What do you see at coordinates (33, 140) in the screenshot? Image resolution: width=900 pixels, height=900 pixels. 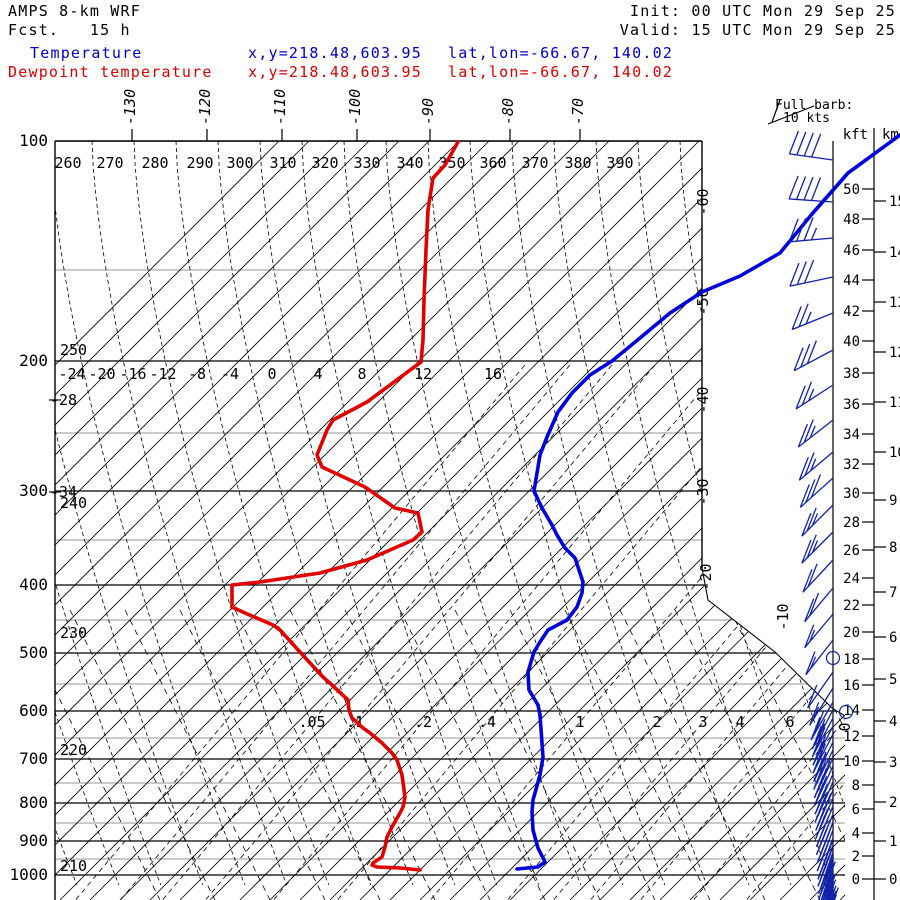 I see `svg-text: 100` at bounding box center [33, 140].